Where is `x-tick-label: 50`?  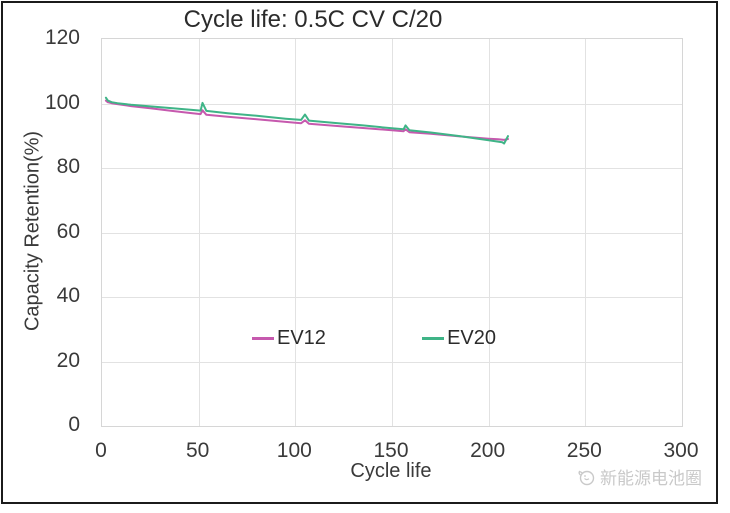
x-tick-label: 50 is located at coordinates (197, 450).